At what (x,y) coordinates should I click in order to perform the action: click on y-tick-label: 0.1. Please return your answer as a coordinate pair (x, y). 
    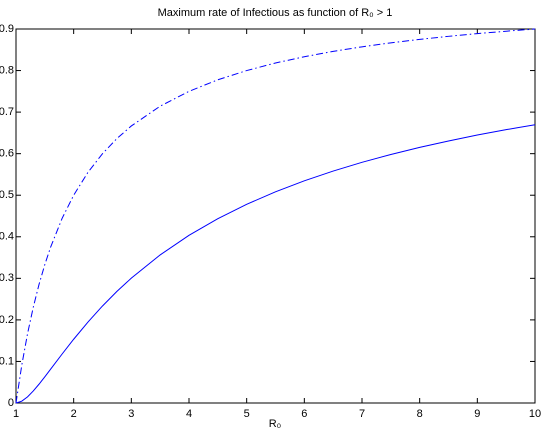
    Looking at the image, I should click on (7, 361).